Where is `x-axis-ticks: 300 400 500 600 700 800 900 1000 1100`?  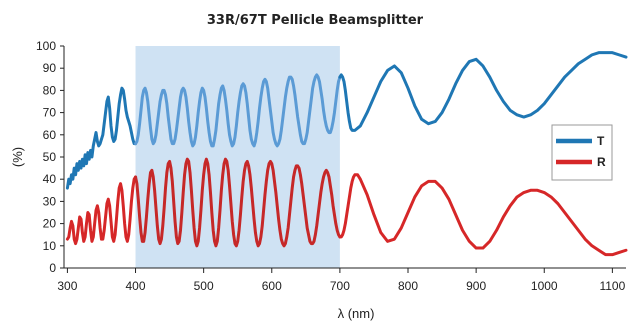
x-axis-ticks: 300 400 500 600 700 800 900 1000 1100 is located at coordinates (341, 280).